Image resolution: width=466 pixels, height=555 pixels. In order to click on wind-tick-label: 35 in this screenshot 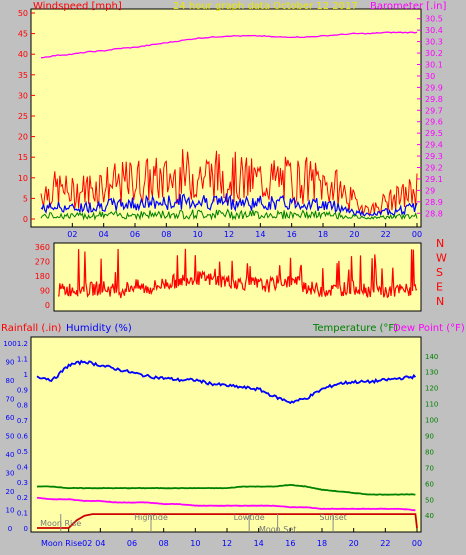, I will do `click(23, 75)`.